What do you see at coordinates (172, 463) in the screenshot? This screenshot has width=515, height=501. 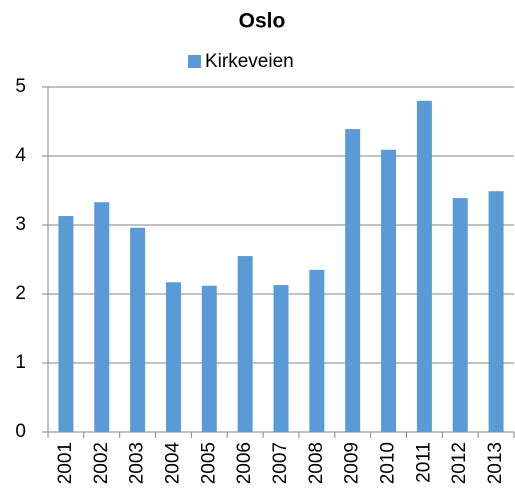 I see `x-tick-label: 2004` at bounding box center [172, 463].